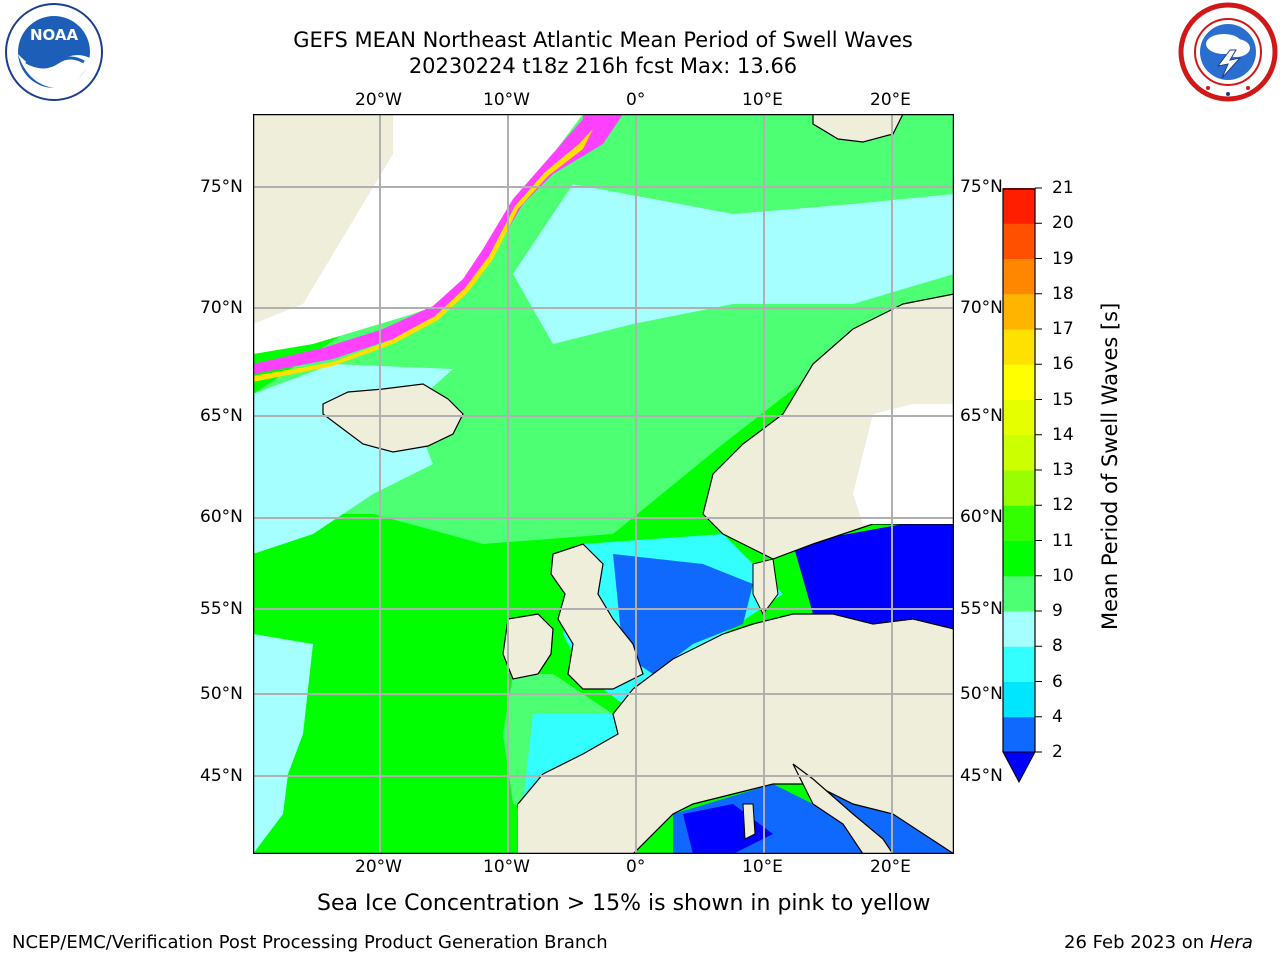  What do you see at coordinates (1063, 258) in the screenshot?
I see `colorbar-level-label: 19` at bounding box center [1063, 258].